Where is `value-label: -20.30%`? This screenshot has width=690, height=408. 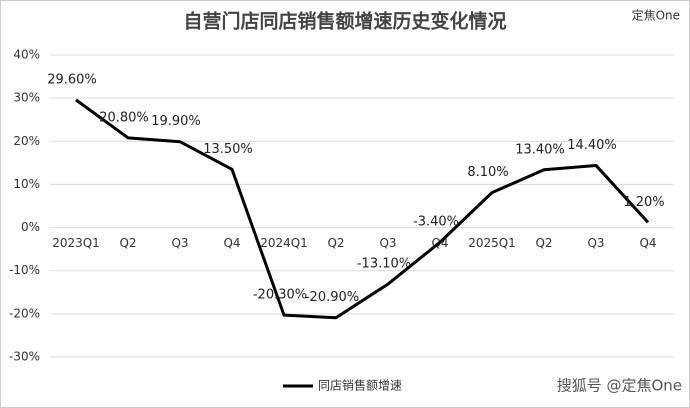
value-label: -20.30% is located at coordinates (280, 295).